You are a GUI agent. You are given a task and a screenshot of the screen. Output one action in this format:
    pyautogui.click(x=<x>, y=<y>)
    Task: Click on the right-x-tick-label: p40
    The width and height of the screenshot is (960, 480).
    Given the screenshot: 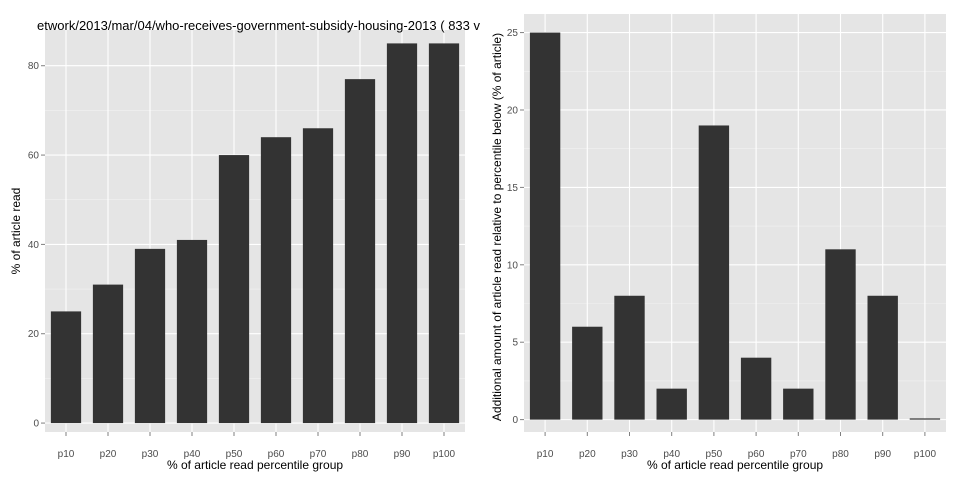 What is the action you would take?
    pyautogui.click(x=671, y=454)
    